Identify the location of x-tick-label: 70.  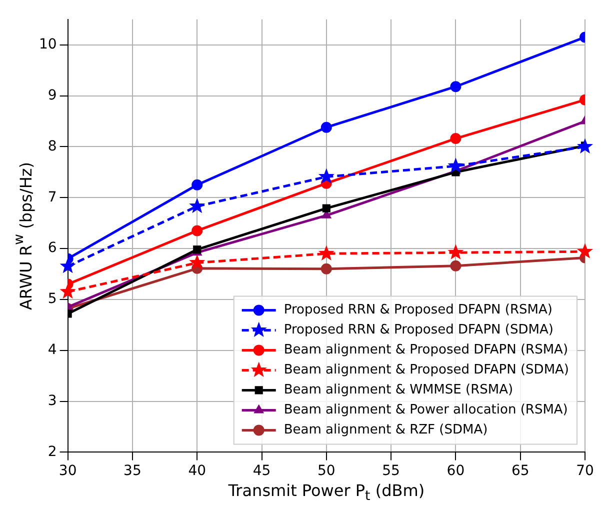
(585, 471).